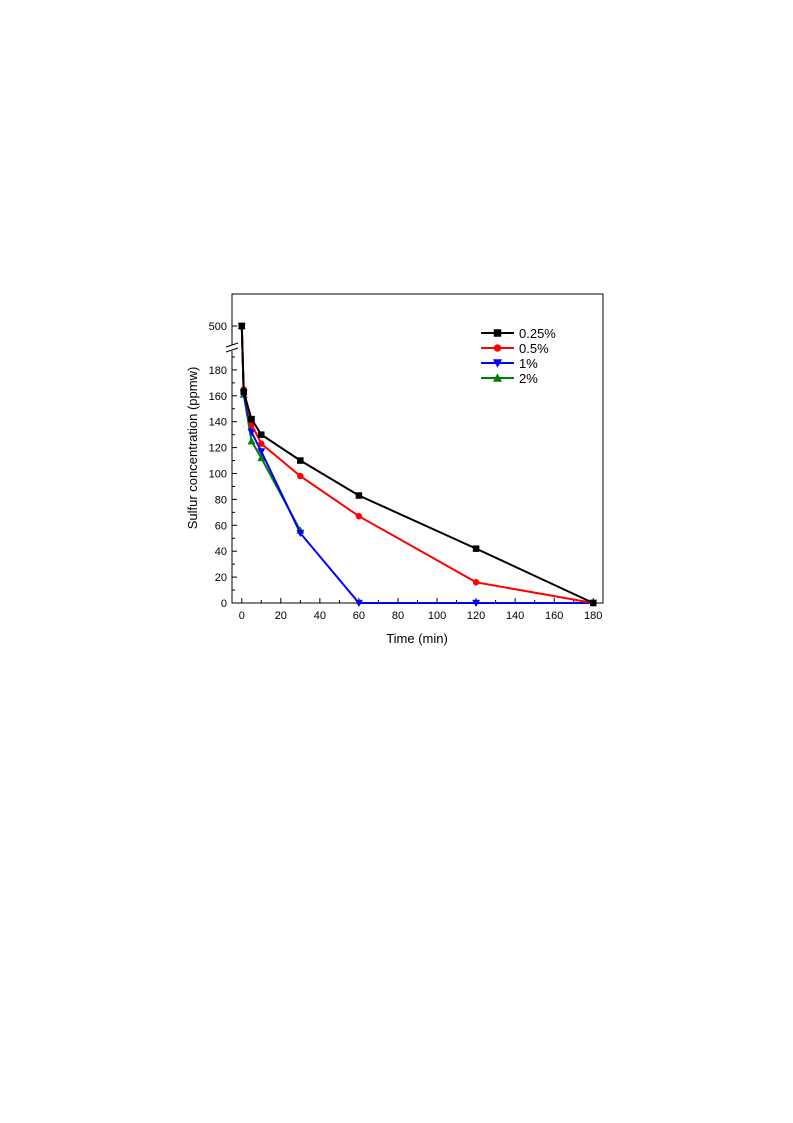  I want to click on y-tick-label: 20, so click(221, 578).